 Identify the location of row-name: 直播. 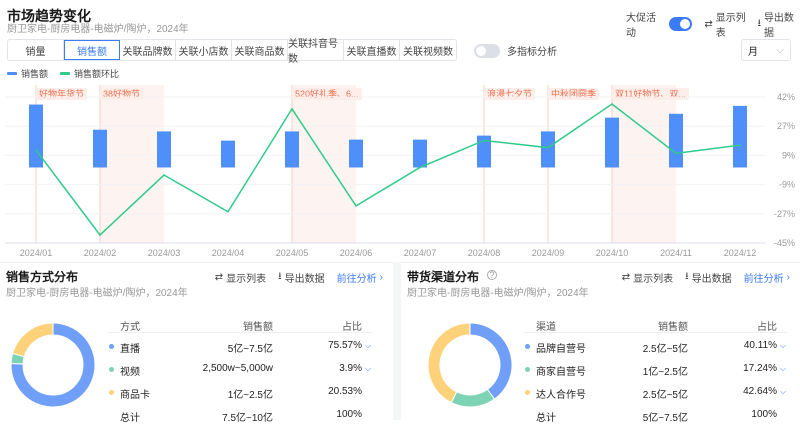
(130, 349).